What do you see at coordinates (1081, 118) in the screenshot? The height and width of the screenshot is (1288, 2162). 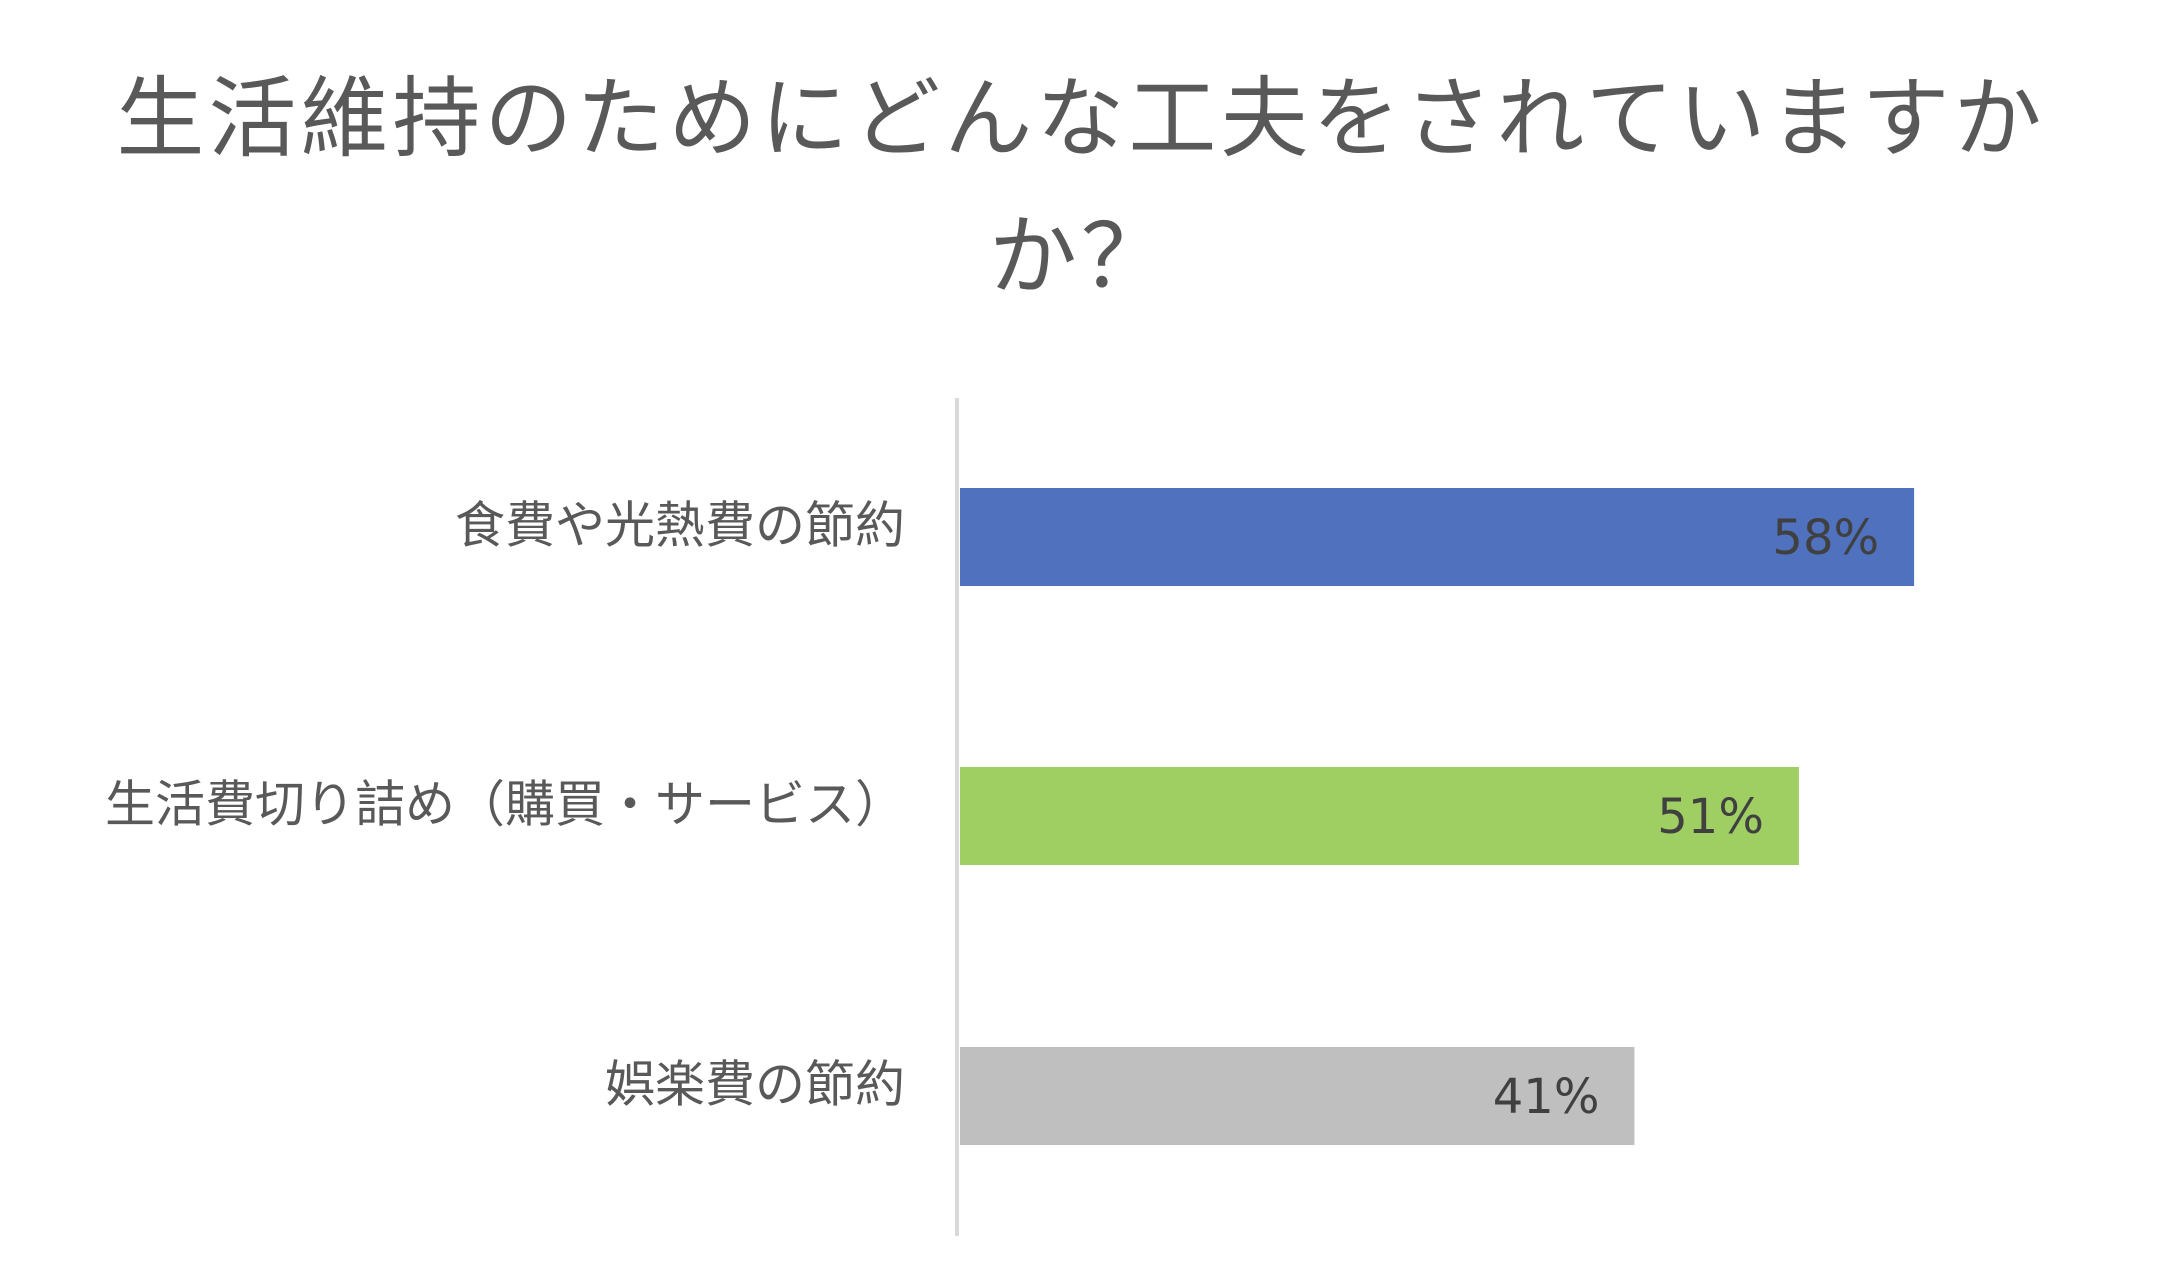 I see `chart-title-line-1: 生活維持のためにどんな工夫をされていますか` at bounding box center [1081, 118].